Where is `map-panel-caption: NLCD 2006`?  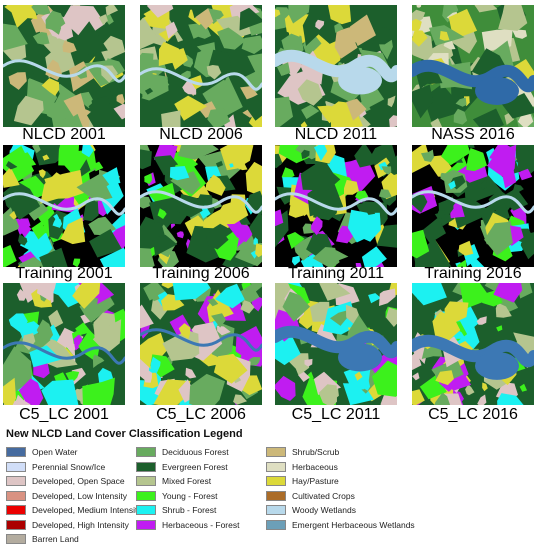
map-panel-caption: NLCD 2006 is located at coordinates (201, 134).